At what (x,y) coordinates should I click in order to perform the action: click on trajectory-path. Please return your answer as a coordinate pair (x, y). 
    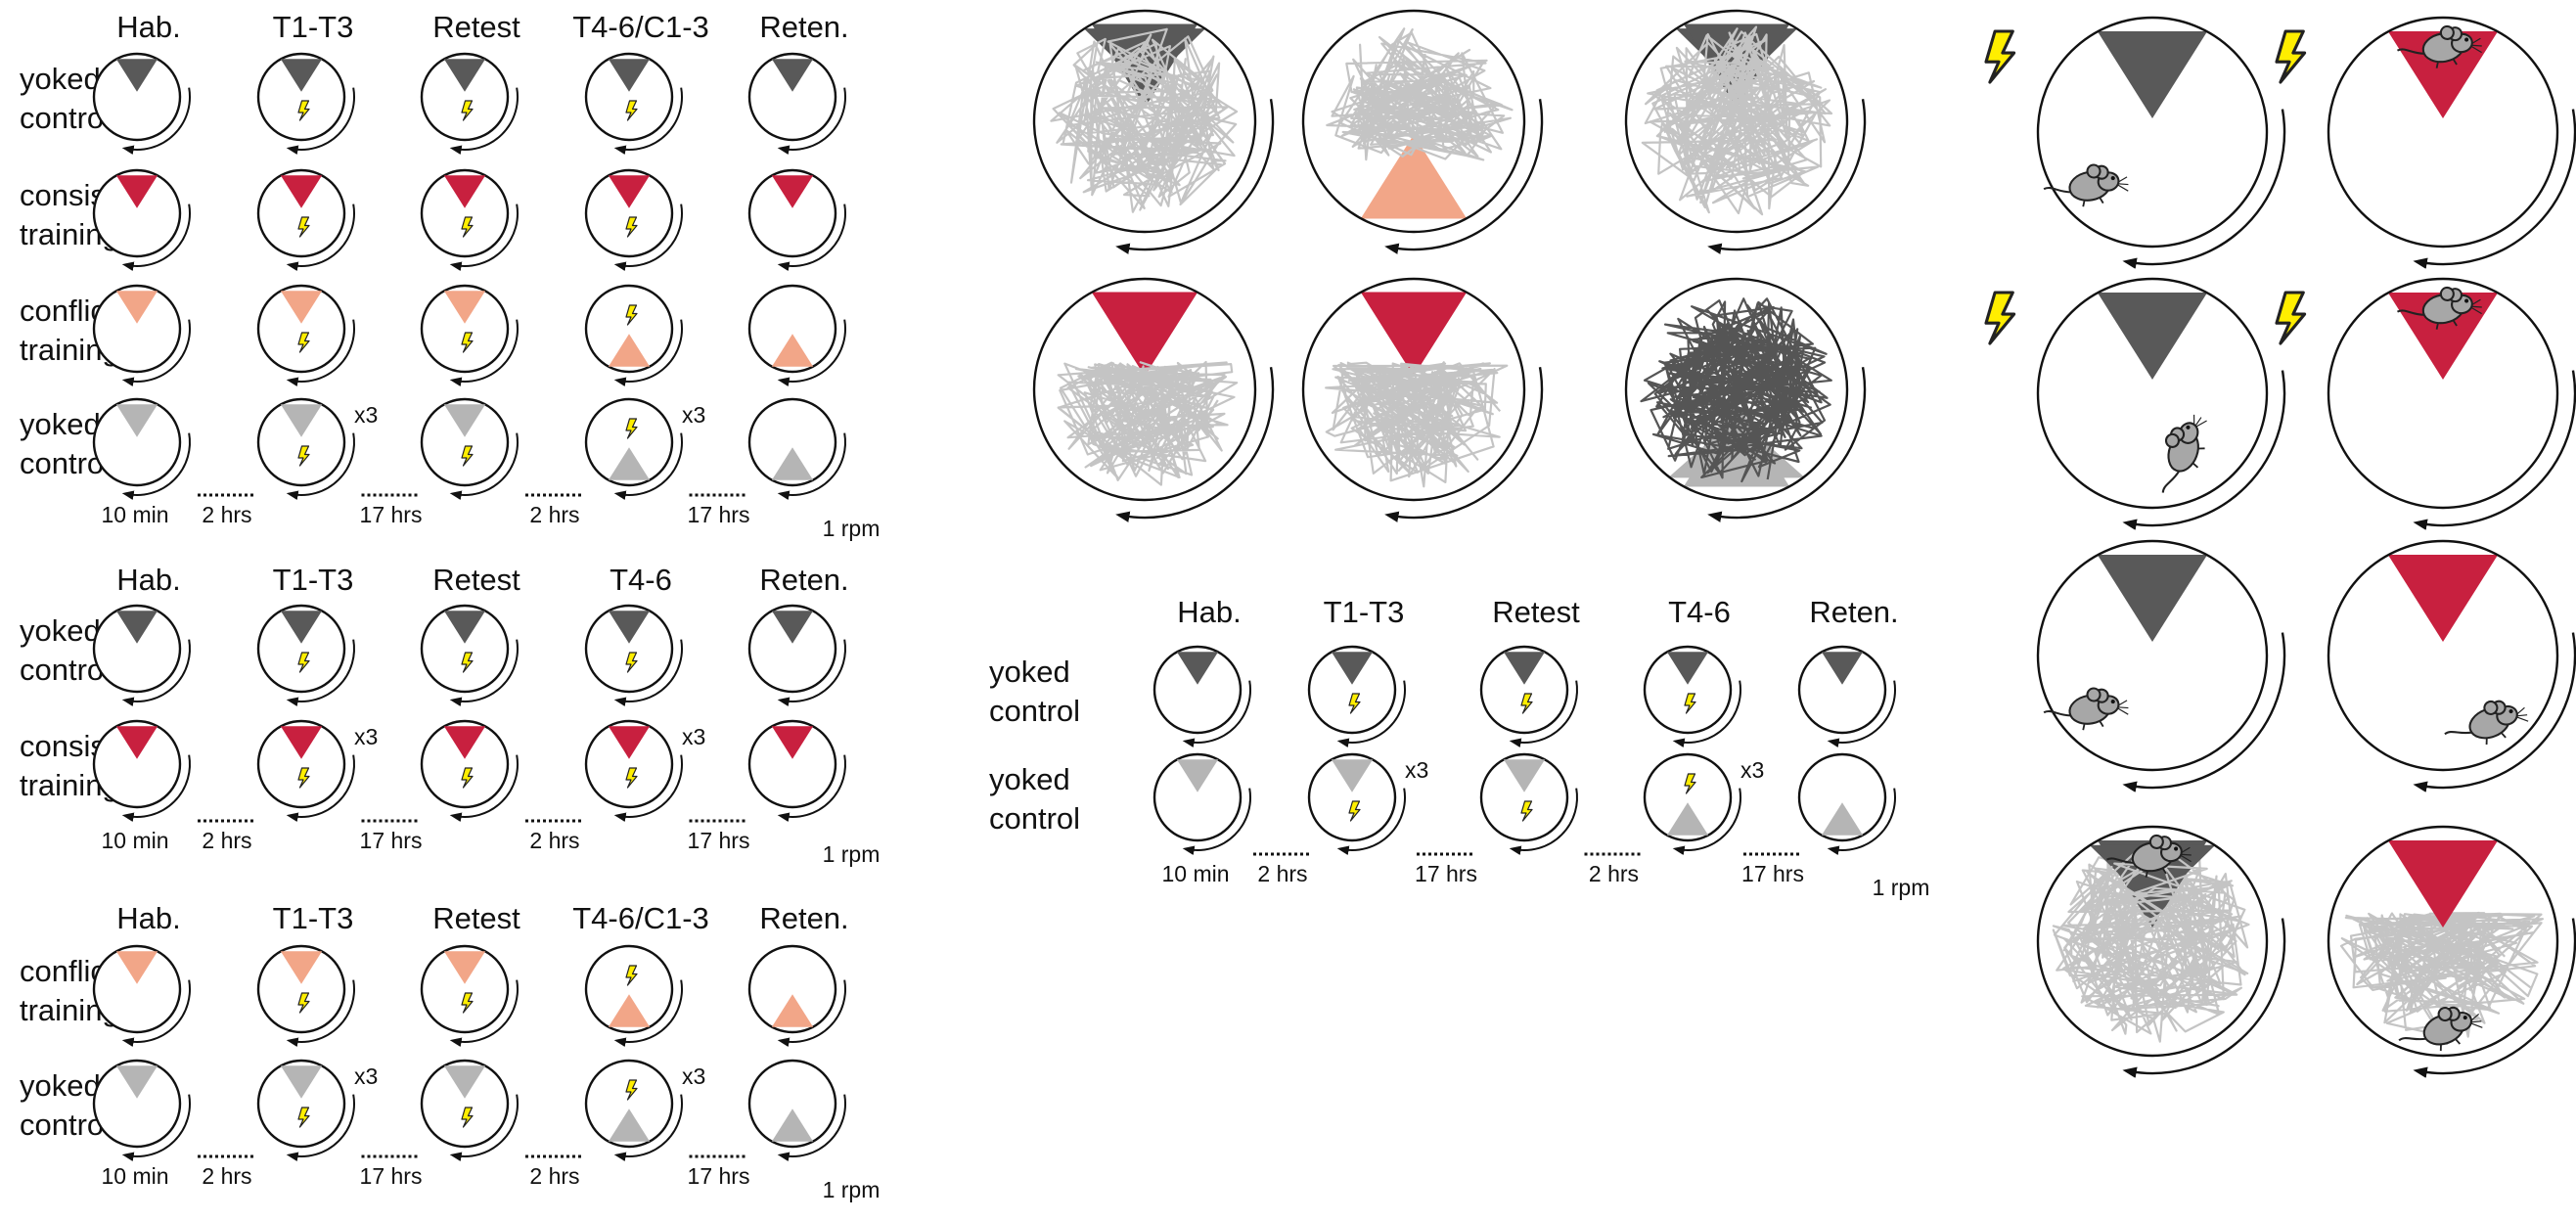
    Looking at the image, I should click on (1417, 424).